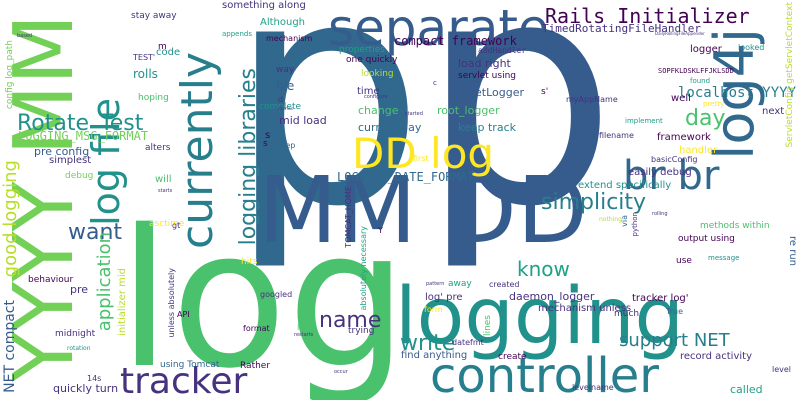  What do you see at coordinates (616, 136) in the screenshot?
I see `word-filename: filename` at bounding box center [616, 136].